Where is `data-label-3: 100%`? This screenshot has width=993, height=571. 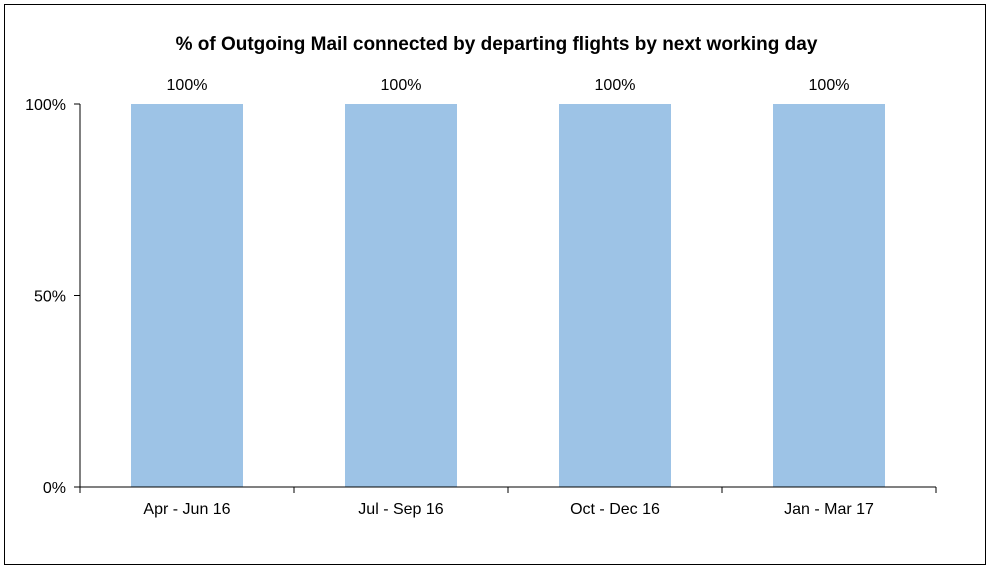
data-label-3: 100% is located at coordinates (615, 85).